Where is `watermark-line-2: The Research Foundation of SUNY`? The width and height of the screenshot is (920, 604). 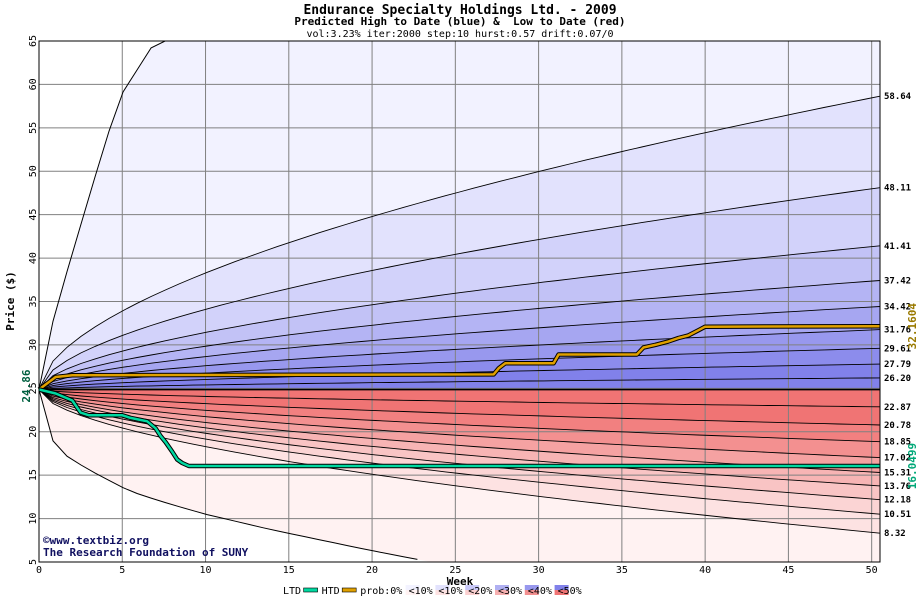 watermark-line-2: The Research Foundation of SUNY is located at coordinates (146, 552).